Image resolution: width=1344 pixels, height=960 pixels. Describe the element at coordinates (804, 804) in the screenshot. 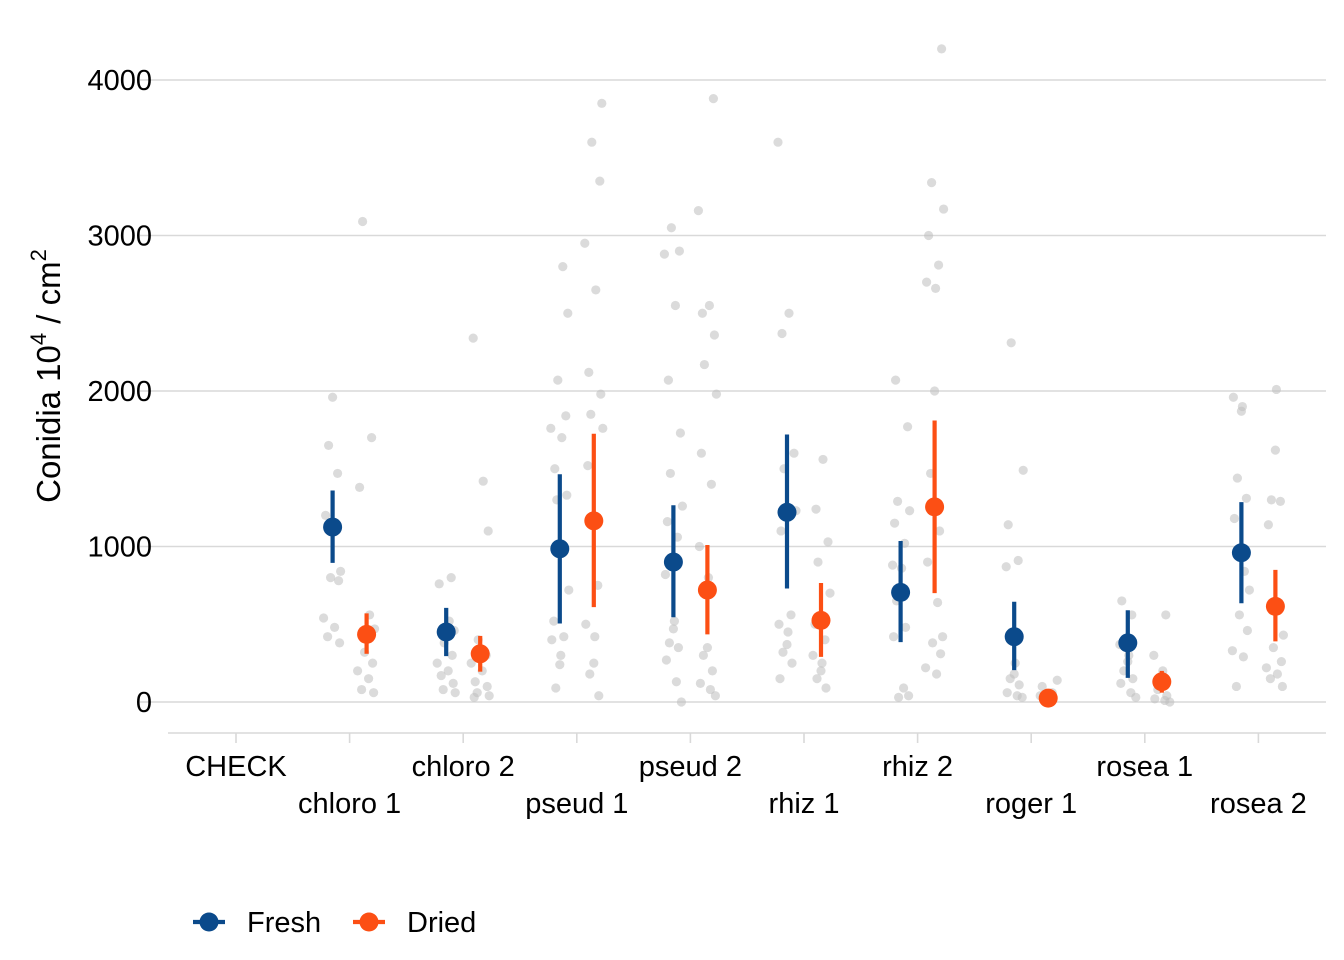

I see `x-tick-label-5: rhiz 1` at that location.